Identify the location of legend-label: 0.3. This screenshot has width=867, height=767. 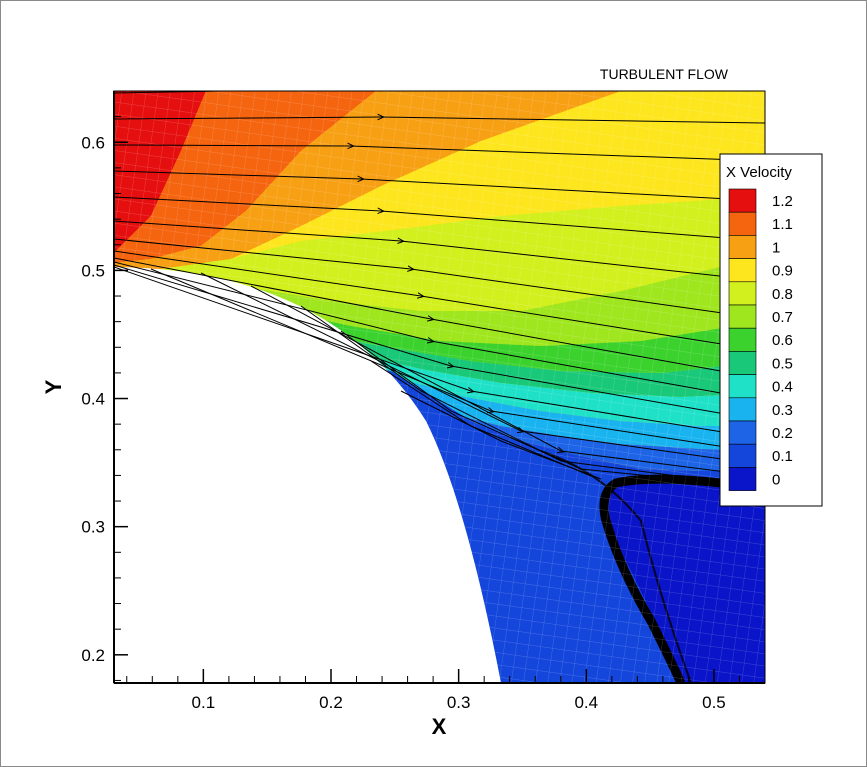
(782, 410).